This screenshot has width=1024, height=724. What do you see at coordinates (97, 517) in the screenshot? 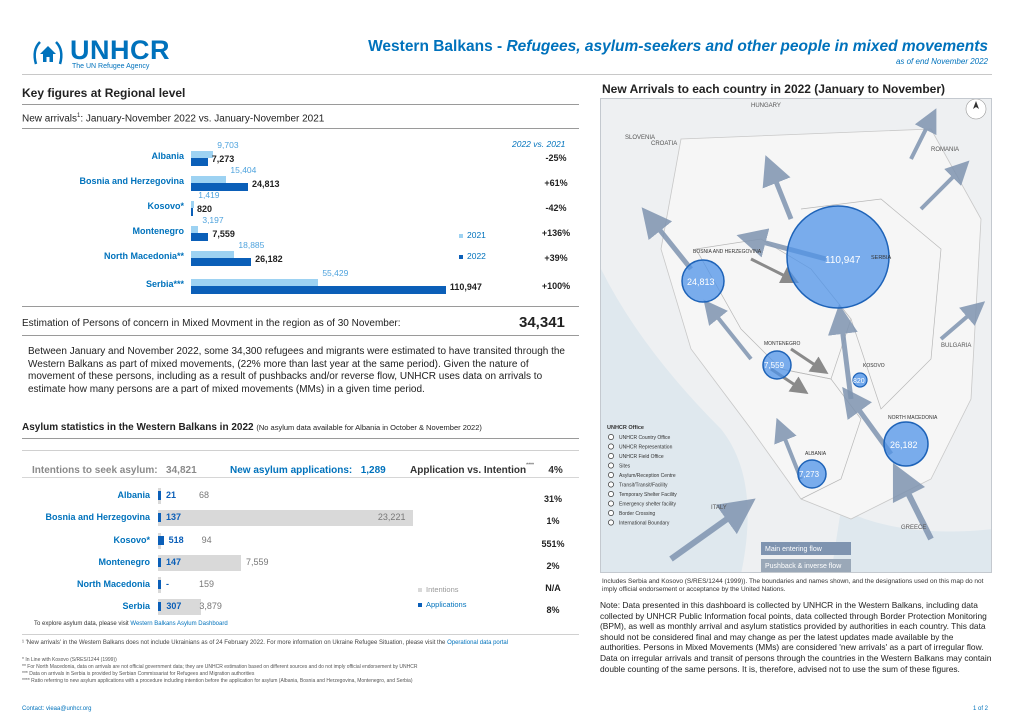
I see `asylum-country-label: Bosnia and Herzegovina` at bounding box center [97, 517].